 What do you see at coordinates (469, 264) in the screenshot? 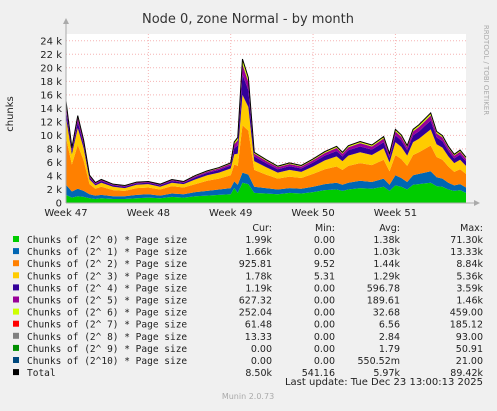
I see `legend-max: 8.84k` at bounding box center [469, 264].